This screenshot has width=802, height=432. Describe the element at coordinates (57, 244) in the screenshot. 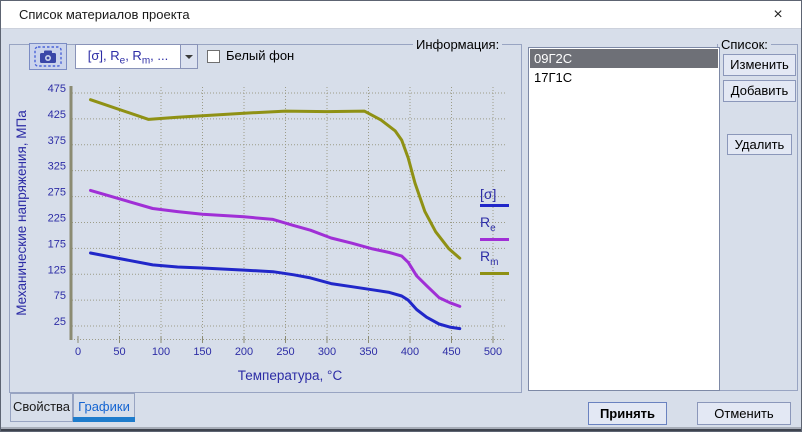

I see `svg-text: 175` at that location.